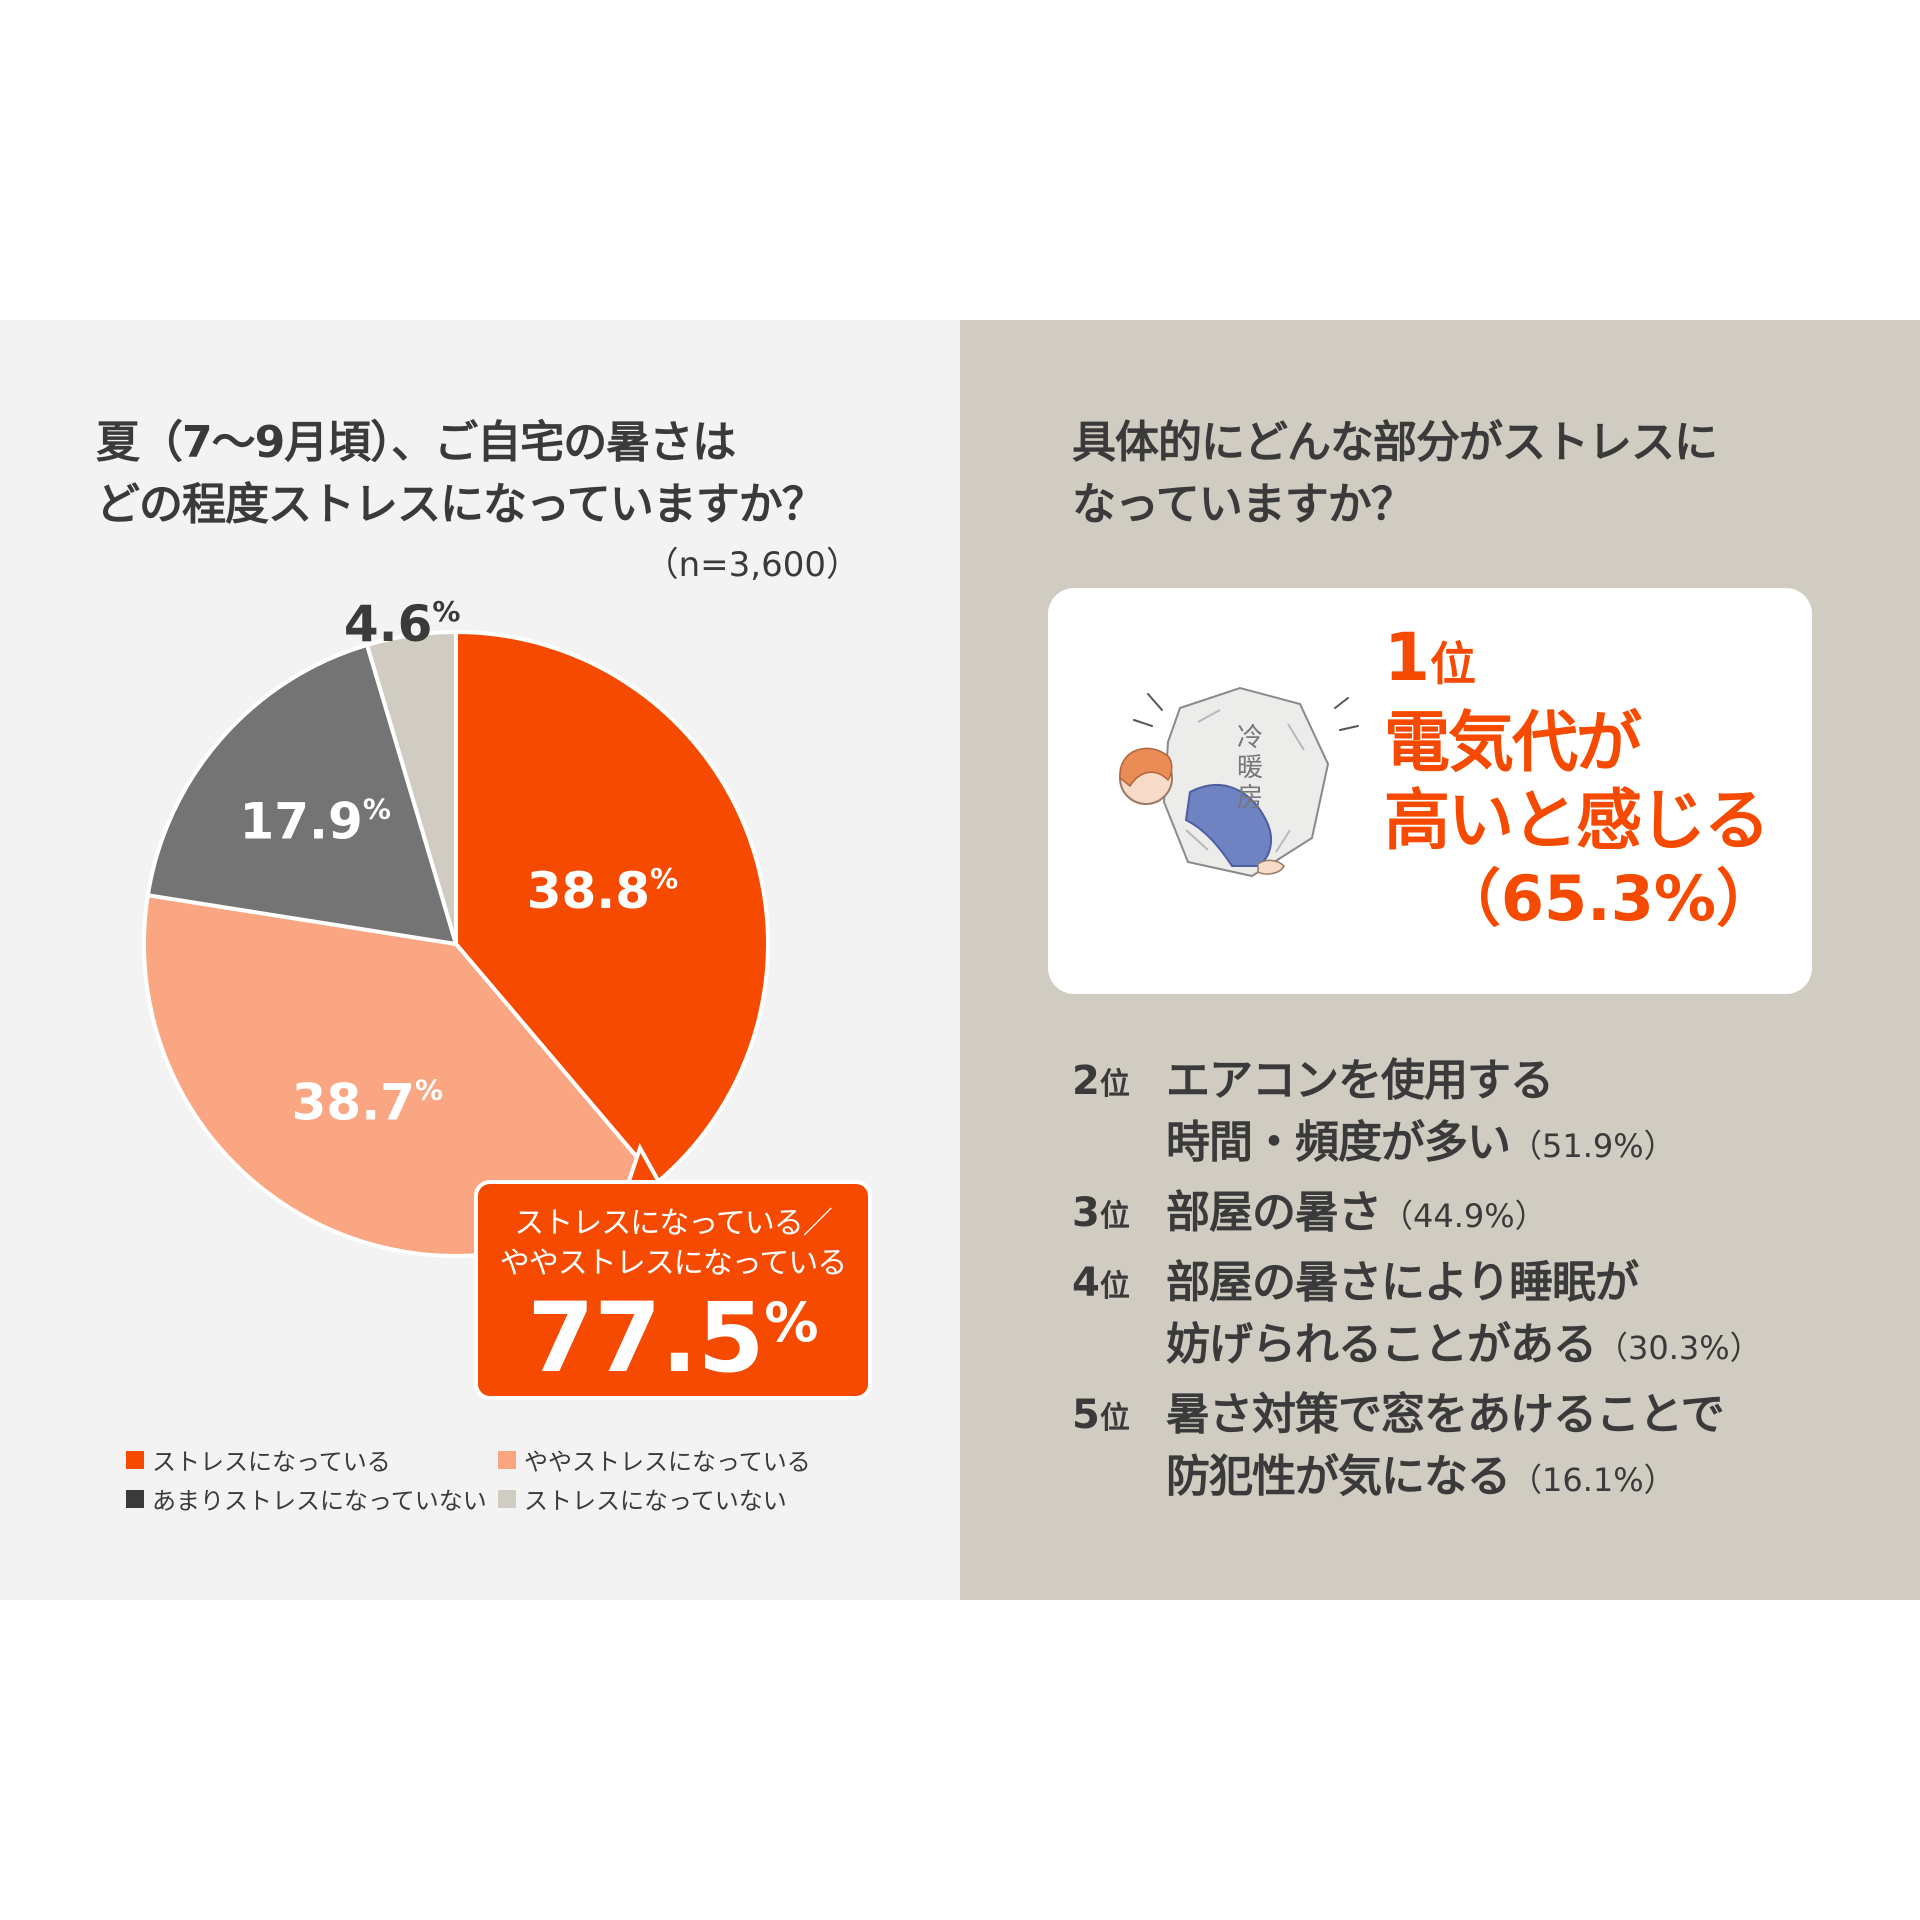  Describe the element at coordinates (791, 1322) in the screenshot. I see `callout-unit: %` at that location.